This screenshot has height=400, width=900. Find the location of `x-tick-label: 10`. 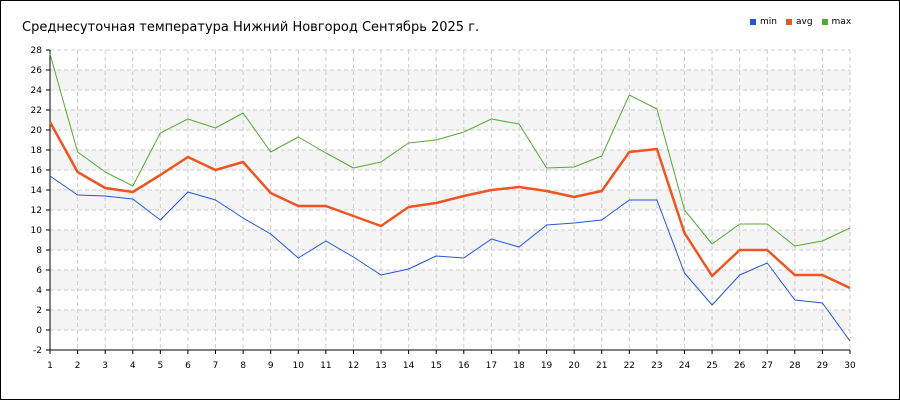

x-tick-label: 10 is located at coordinates (299, 366).